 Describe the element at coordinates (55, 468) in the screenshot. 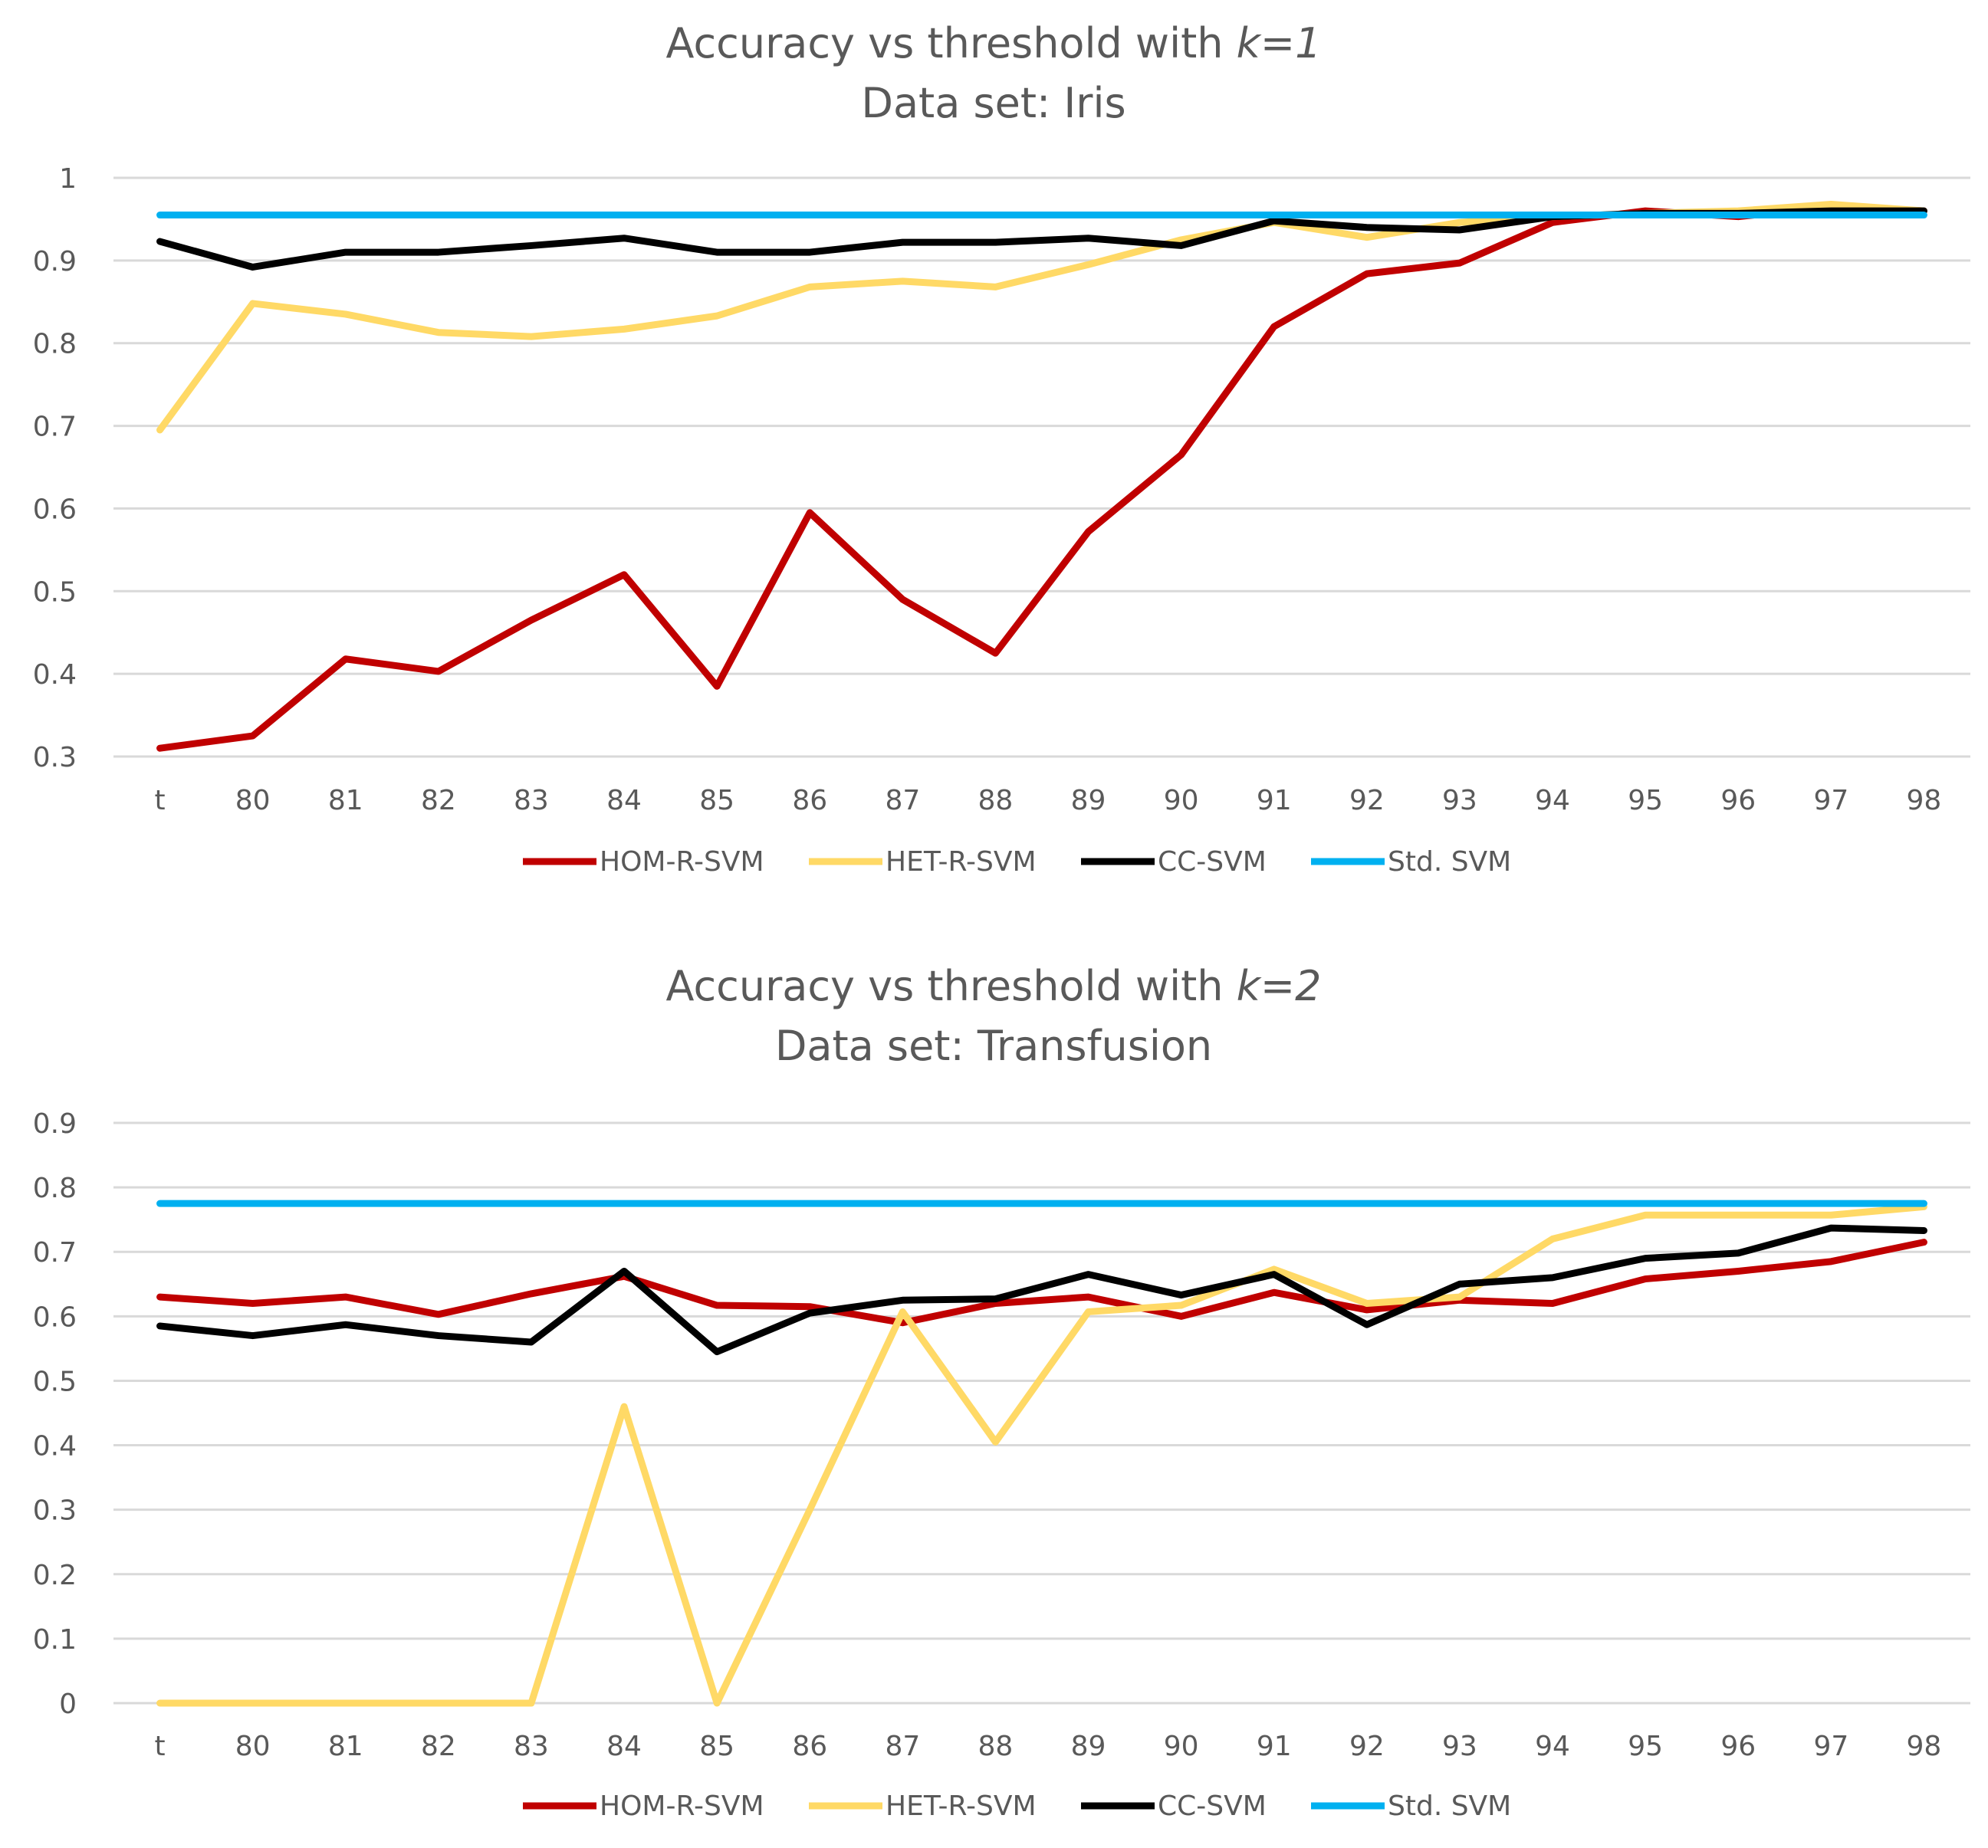

I see `y-axis-ticks: 1 0.9 0.8 0.7 0.6 0.5 0.4 0.3` at that location.